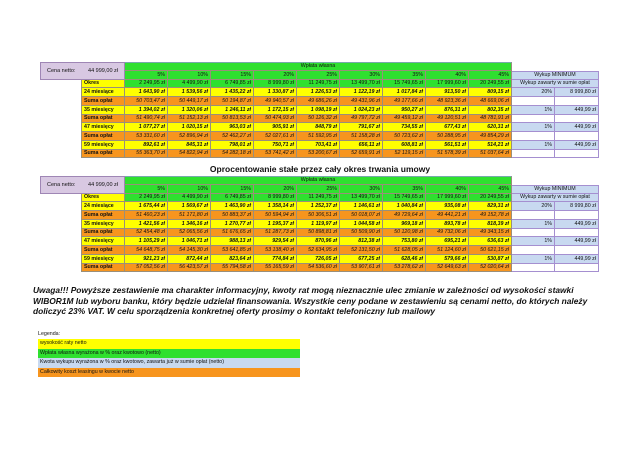  Describe the element at coordinates (577, 92) in the screenshot. I see `buyout-amount: 8 999,80 zł` at that location.